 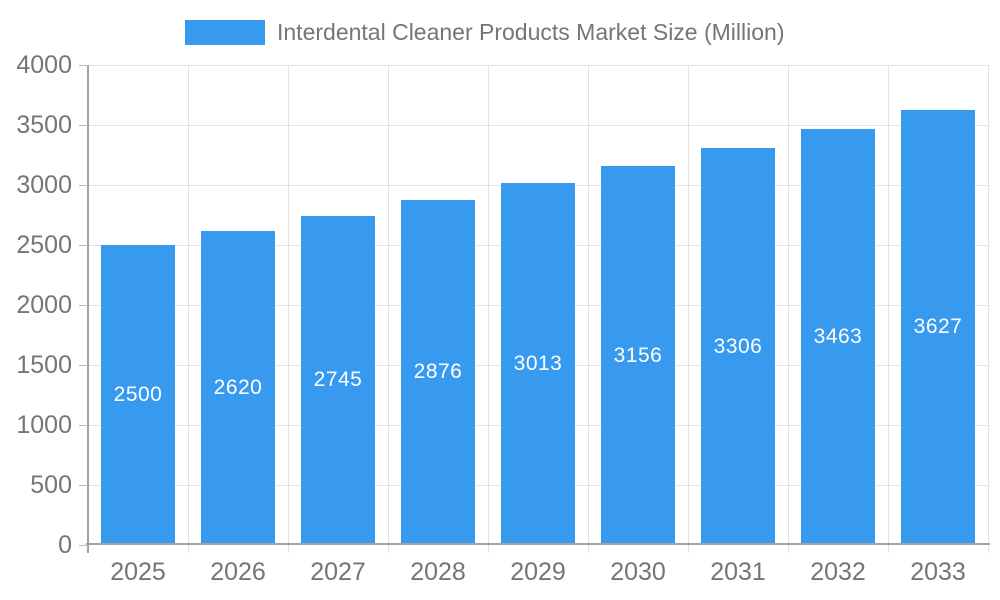 I want to click on bar: 2620, so click(x=238, y=387).